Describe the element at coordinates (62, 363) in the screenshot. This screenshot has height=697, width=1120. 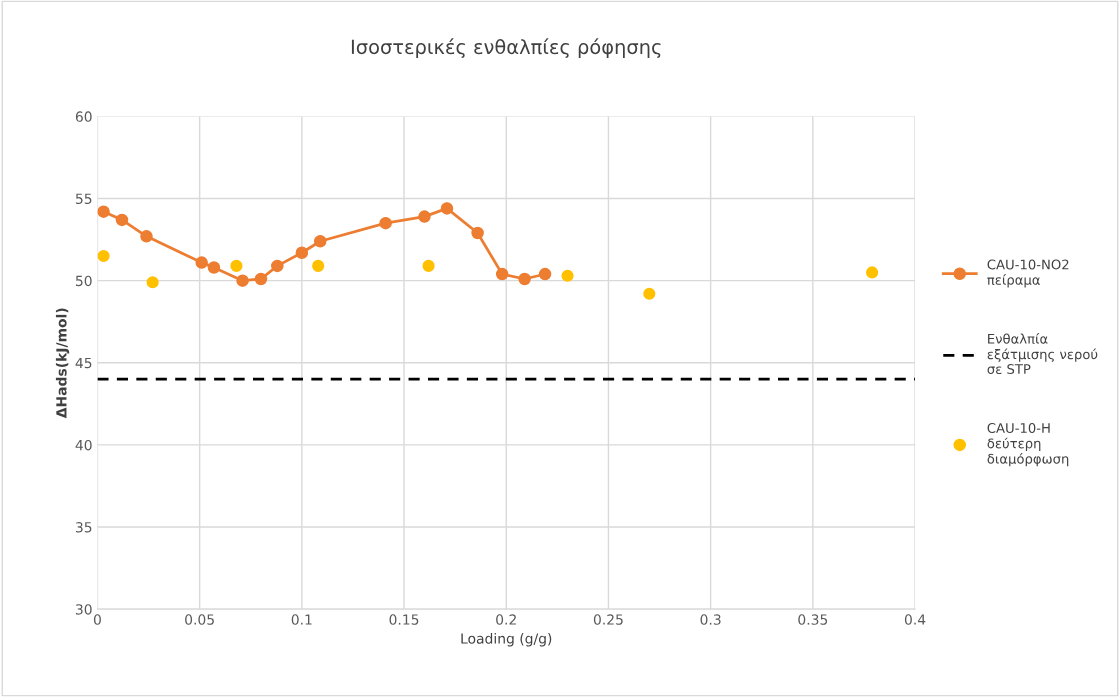
I see `y-axis-title: ΔHads(kJ/mol)` at that location.